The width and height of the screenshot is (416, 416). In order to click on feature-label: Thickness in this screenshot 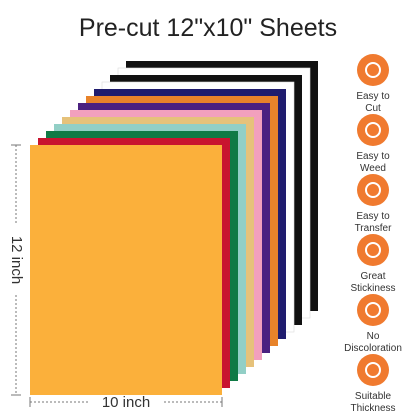, I will do `click(372, 408)`.